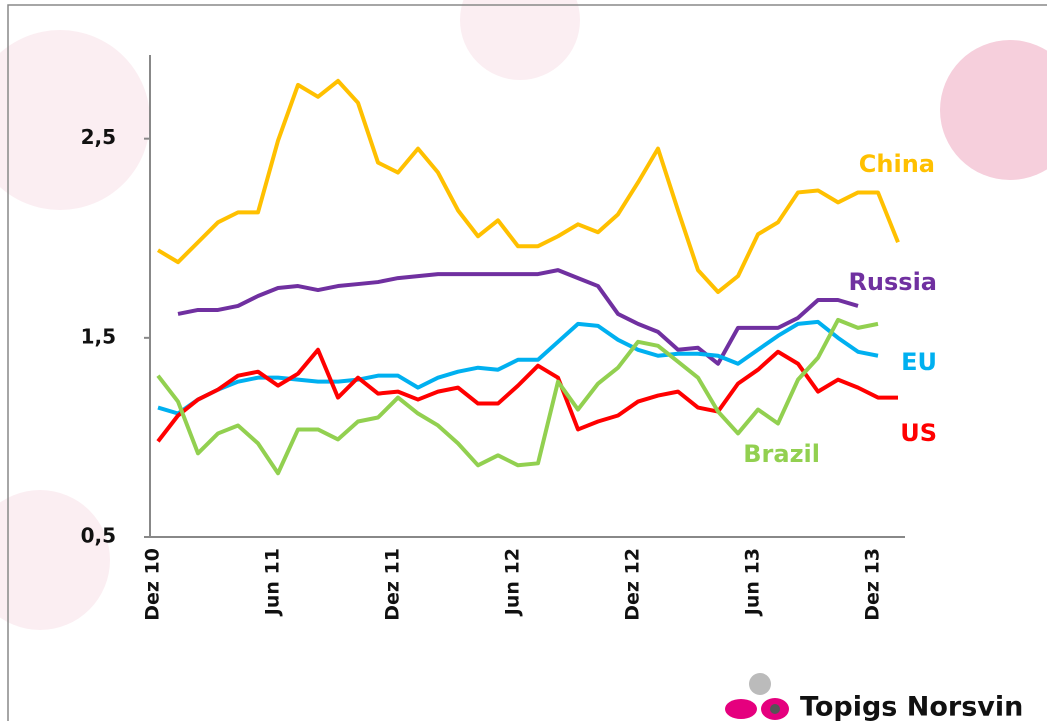 The image size is (1047, 721). Describe the element at coordinates (873, 584) in the screenshot. I see `x-tick-label: Dez 13` at that location.